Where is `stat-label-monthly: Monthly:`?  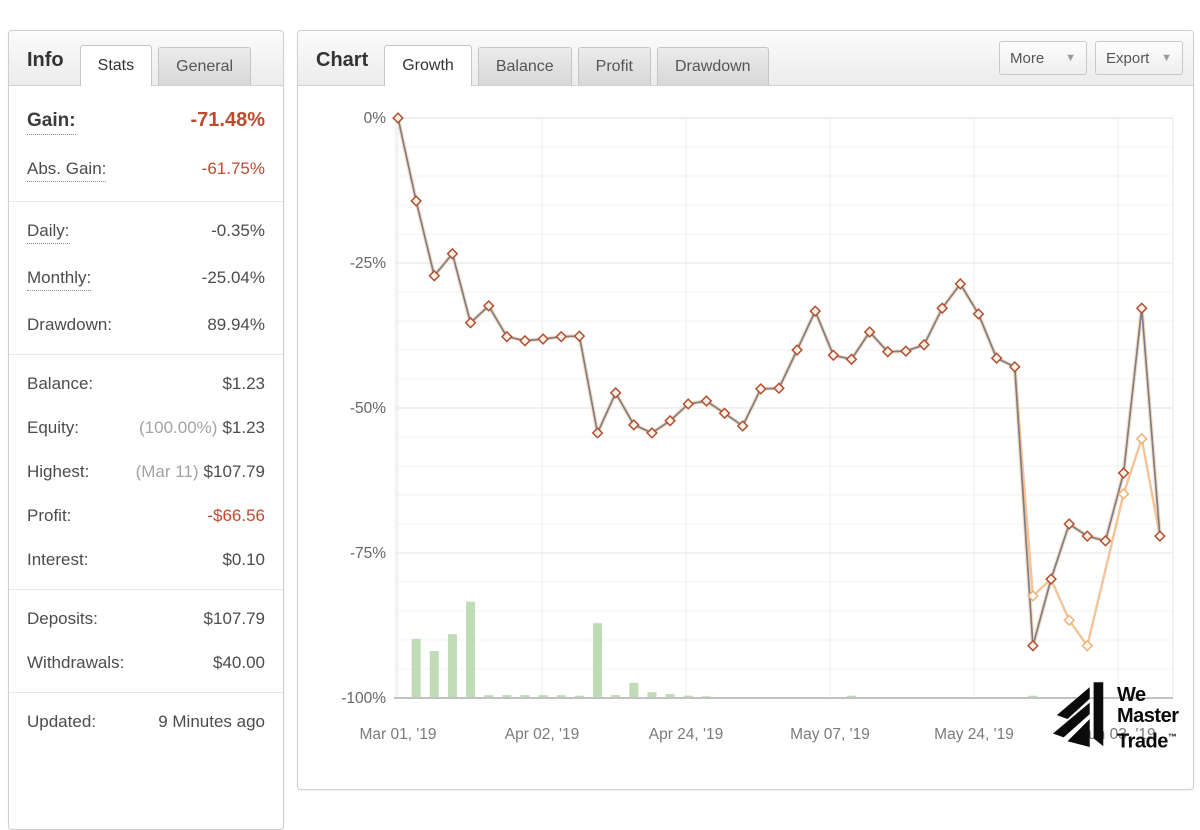 stat-label-monthly: Monthly: is located at coordinates (59, 279).